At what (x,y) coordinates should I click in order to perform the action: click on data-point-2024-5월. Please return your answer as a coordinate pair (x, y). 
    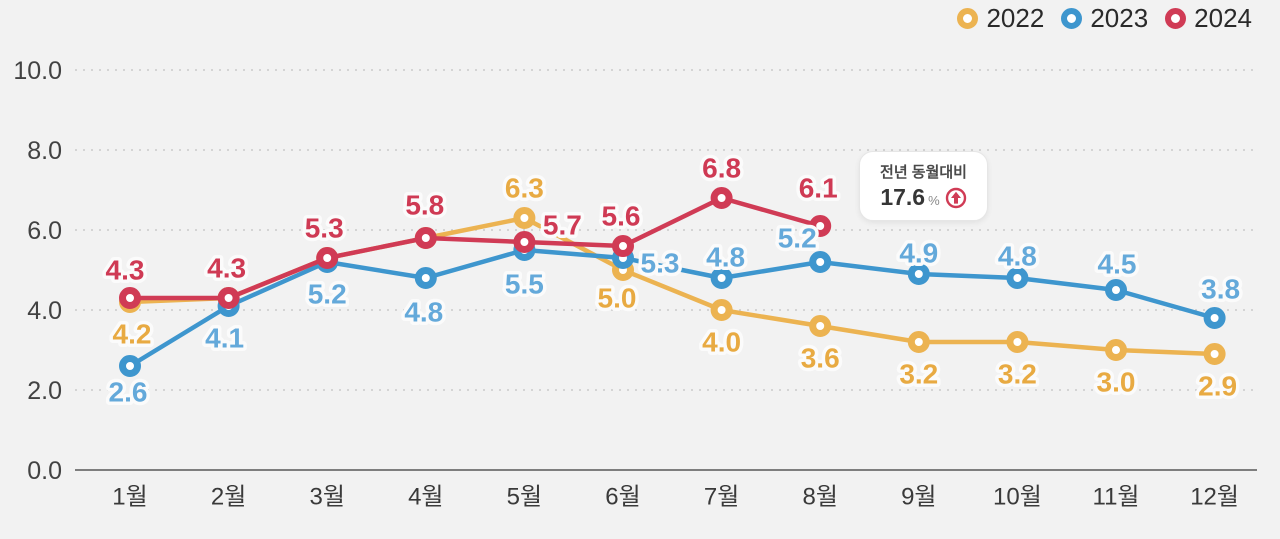
    Looking at the image, I should click on (524, 242).